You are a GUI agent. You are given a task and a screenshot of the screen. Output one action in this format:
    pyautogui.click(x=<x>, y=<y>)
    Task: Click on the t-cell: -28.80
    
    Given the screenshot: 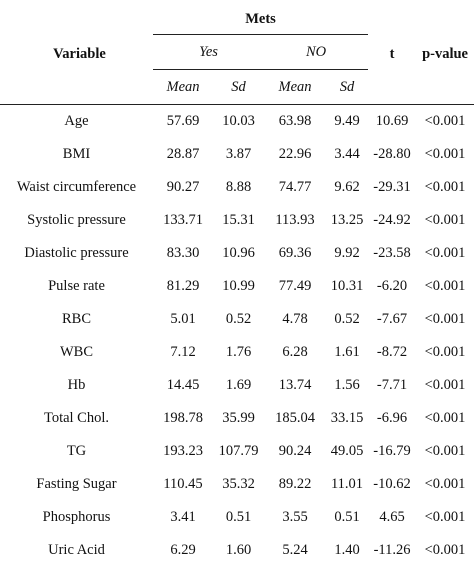 What is the action you would take?
    pyautogui.click(x=392, y=154)
    